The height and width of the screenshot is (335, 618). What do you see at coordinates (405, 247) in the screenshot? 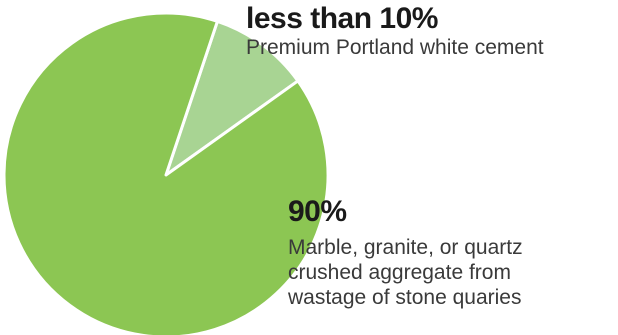
I see `slice-description-aggregate-line-1: Marble, granite, or quartz` at bounding box center [405, 247].